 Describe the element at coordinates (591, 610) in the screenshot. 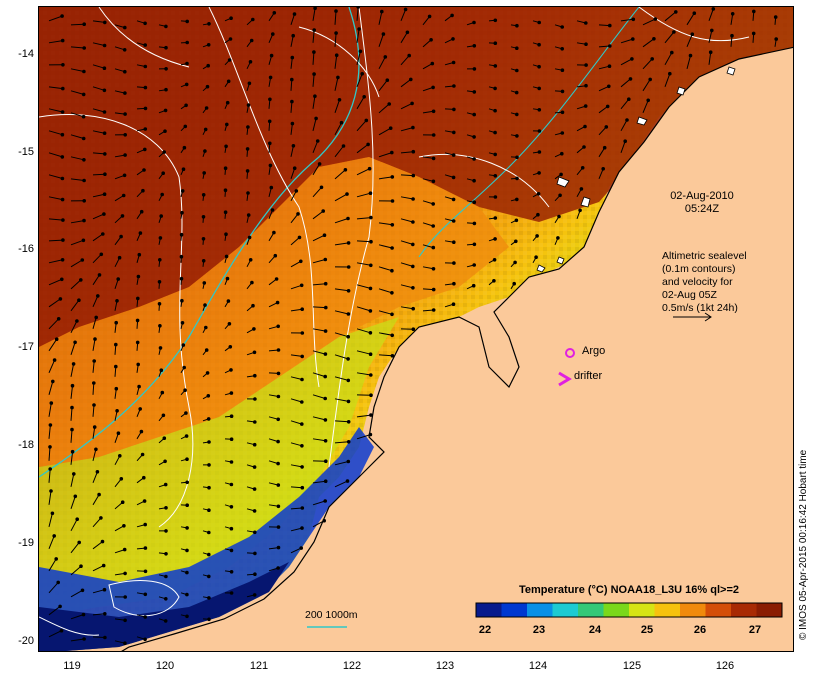

I see `colorbar-swatch` at that location.